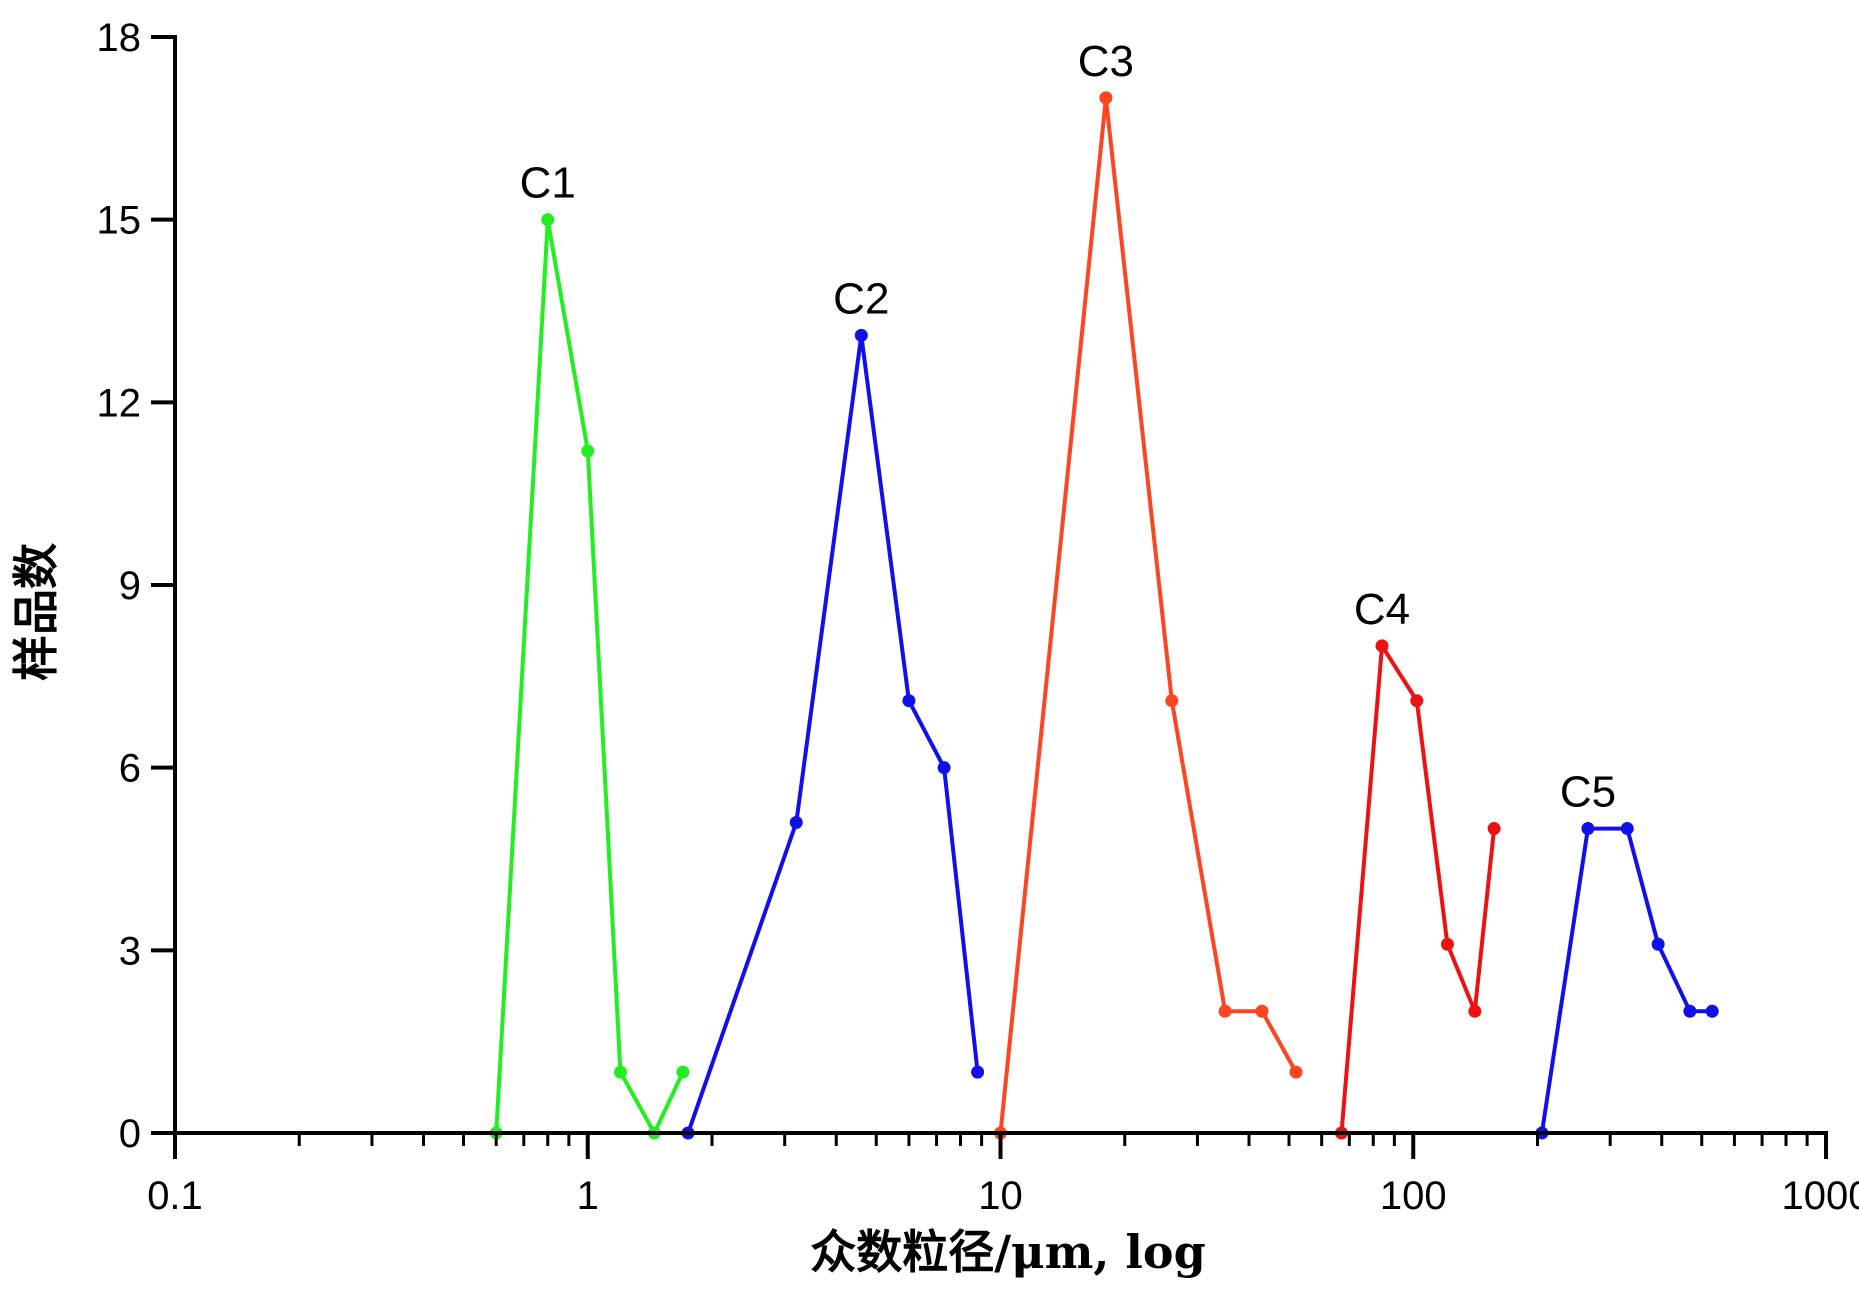 This screenshot has width=1859, height=1304. Describe the element at coordinates (588, 1196) in the screenshot. I see `x-tick-label-1: 1` at that location.